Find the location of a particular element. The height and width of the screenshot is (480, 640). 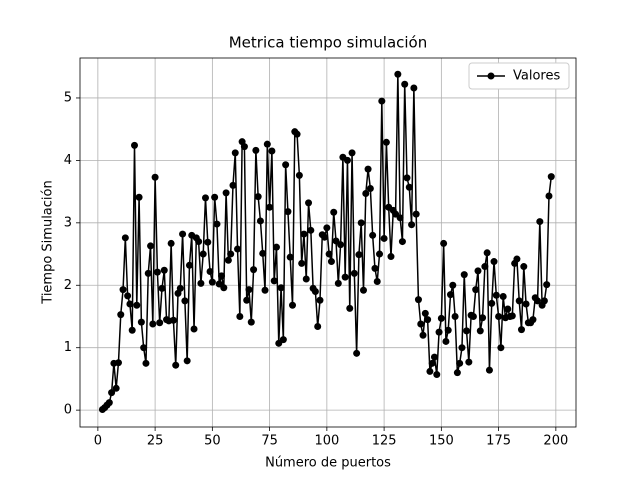

x-tick-label: 125 is located at coordinates (384, 441).